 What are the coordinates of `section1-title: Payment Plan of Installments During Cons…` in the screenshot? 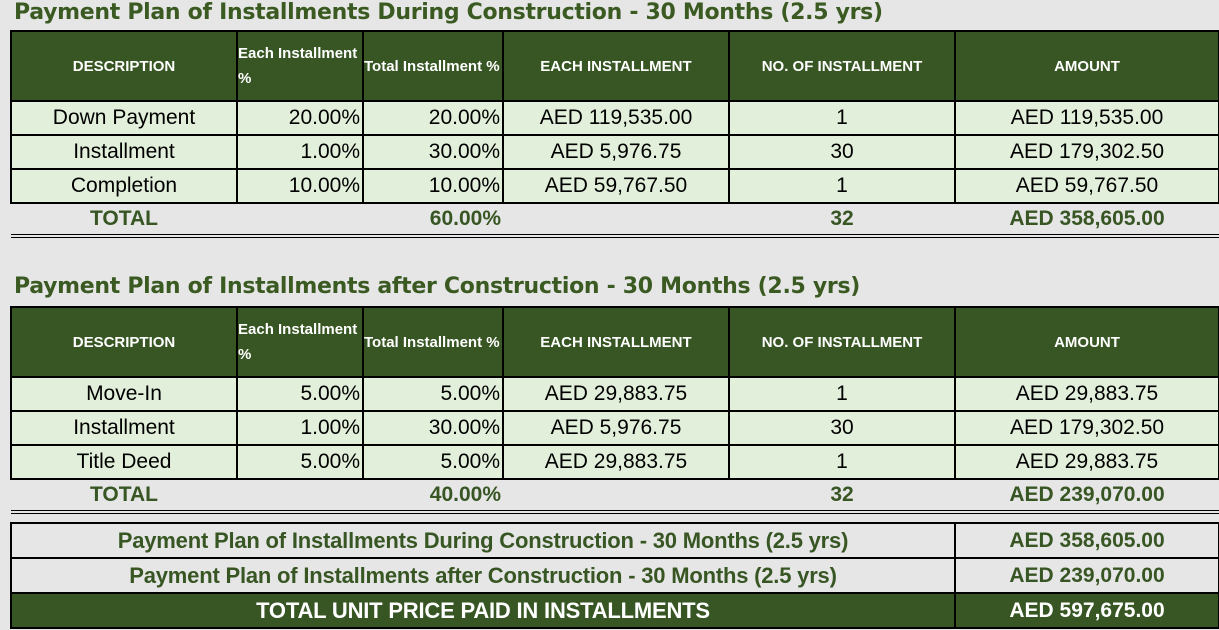 It's located at (448, 12).